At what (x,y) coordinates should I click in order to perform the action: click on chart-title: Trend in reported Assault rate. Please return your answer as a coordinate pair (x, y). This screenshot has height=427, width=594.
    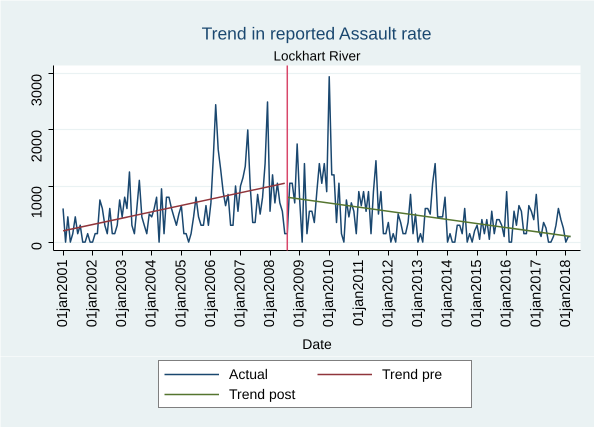
    Looking at the image, I should click on (317, 34).